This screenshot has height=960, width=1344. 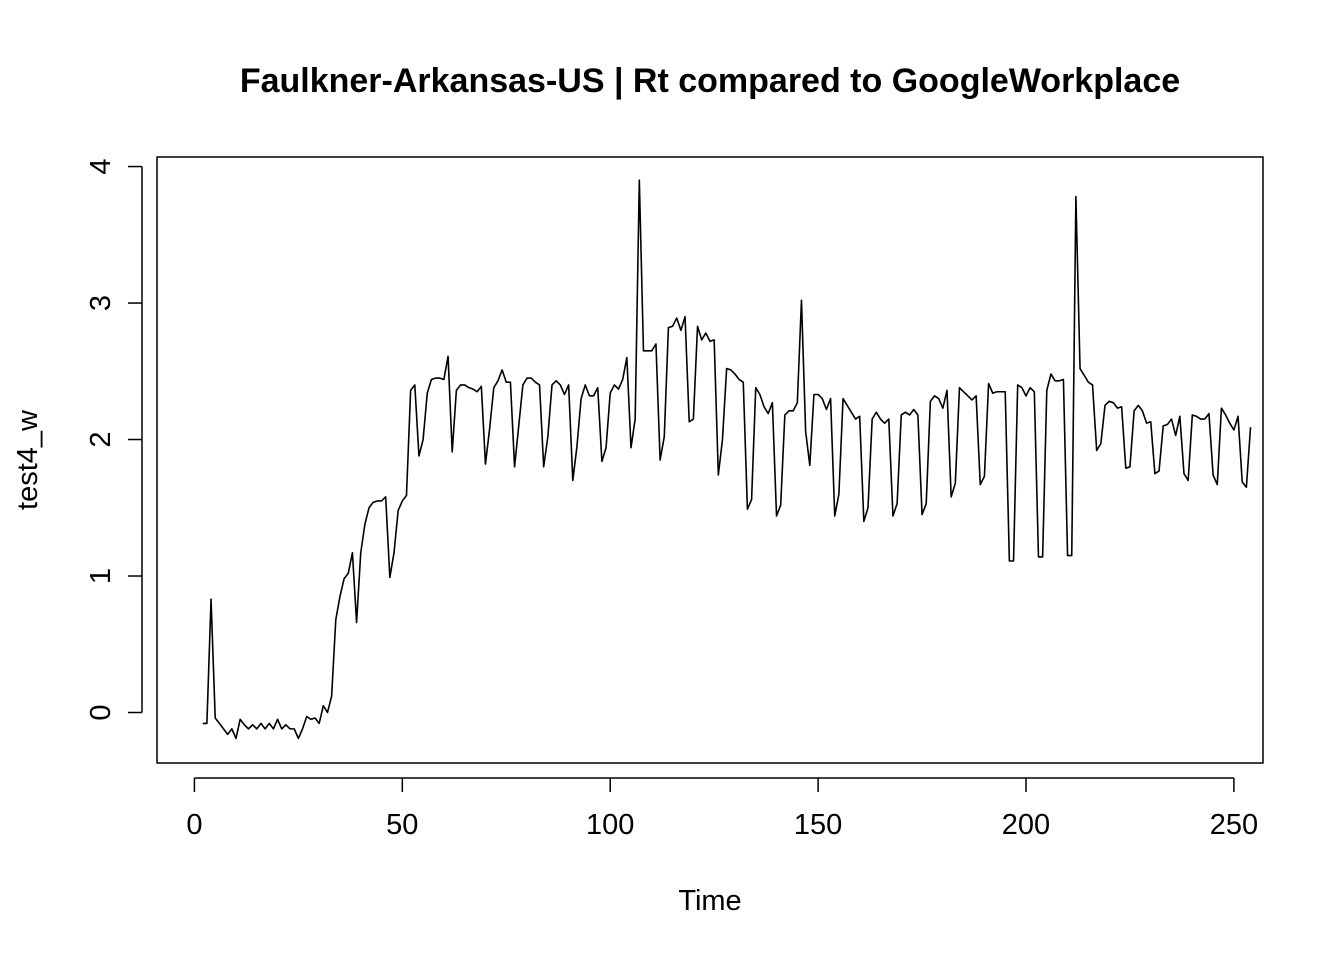 I want to click on y-tick-label: 1, so click(x=101, y=576).